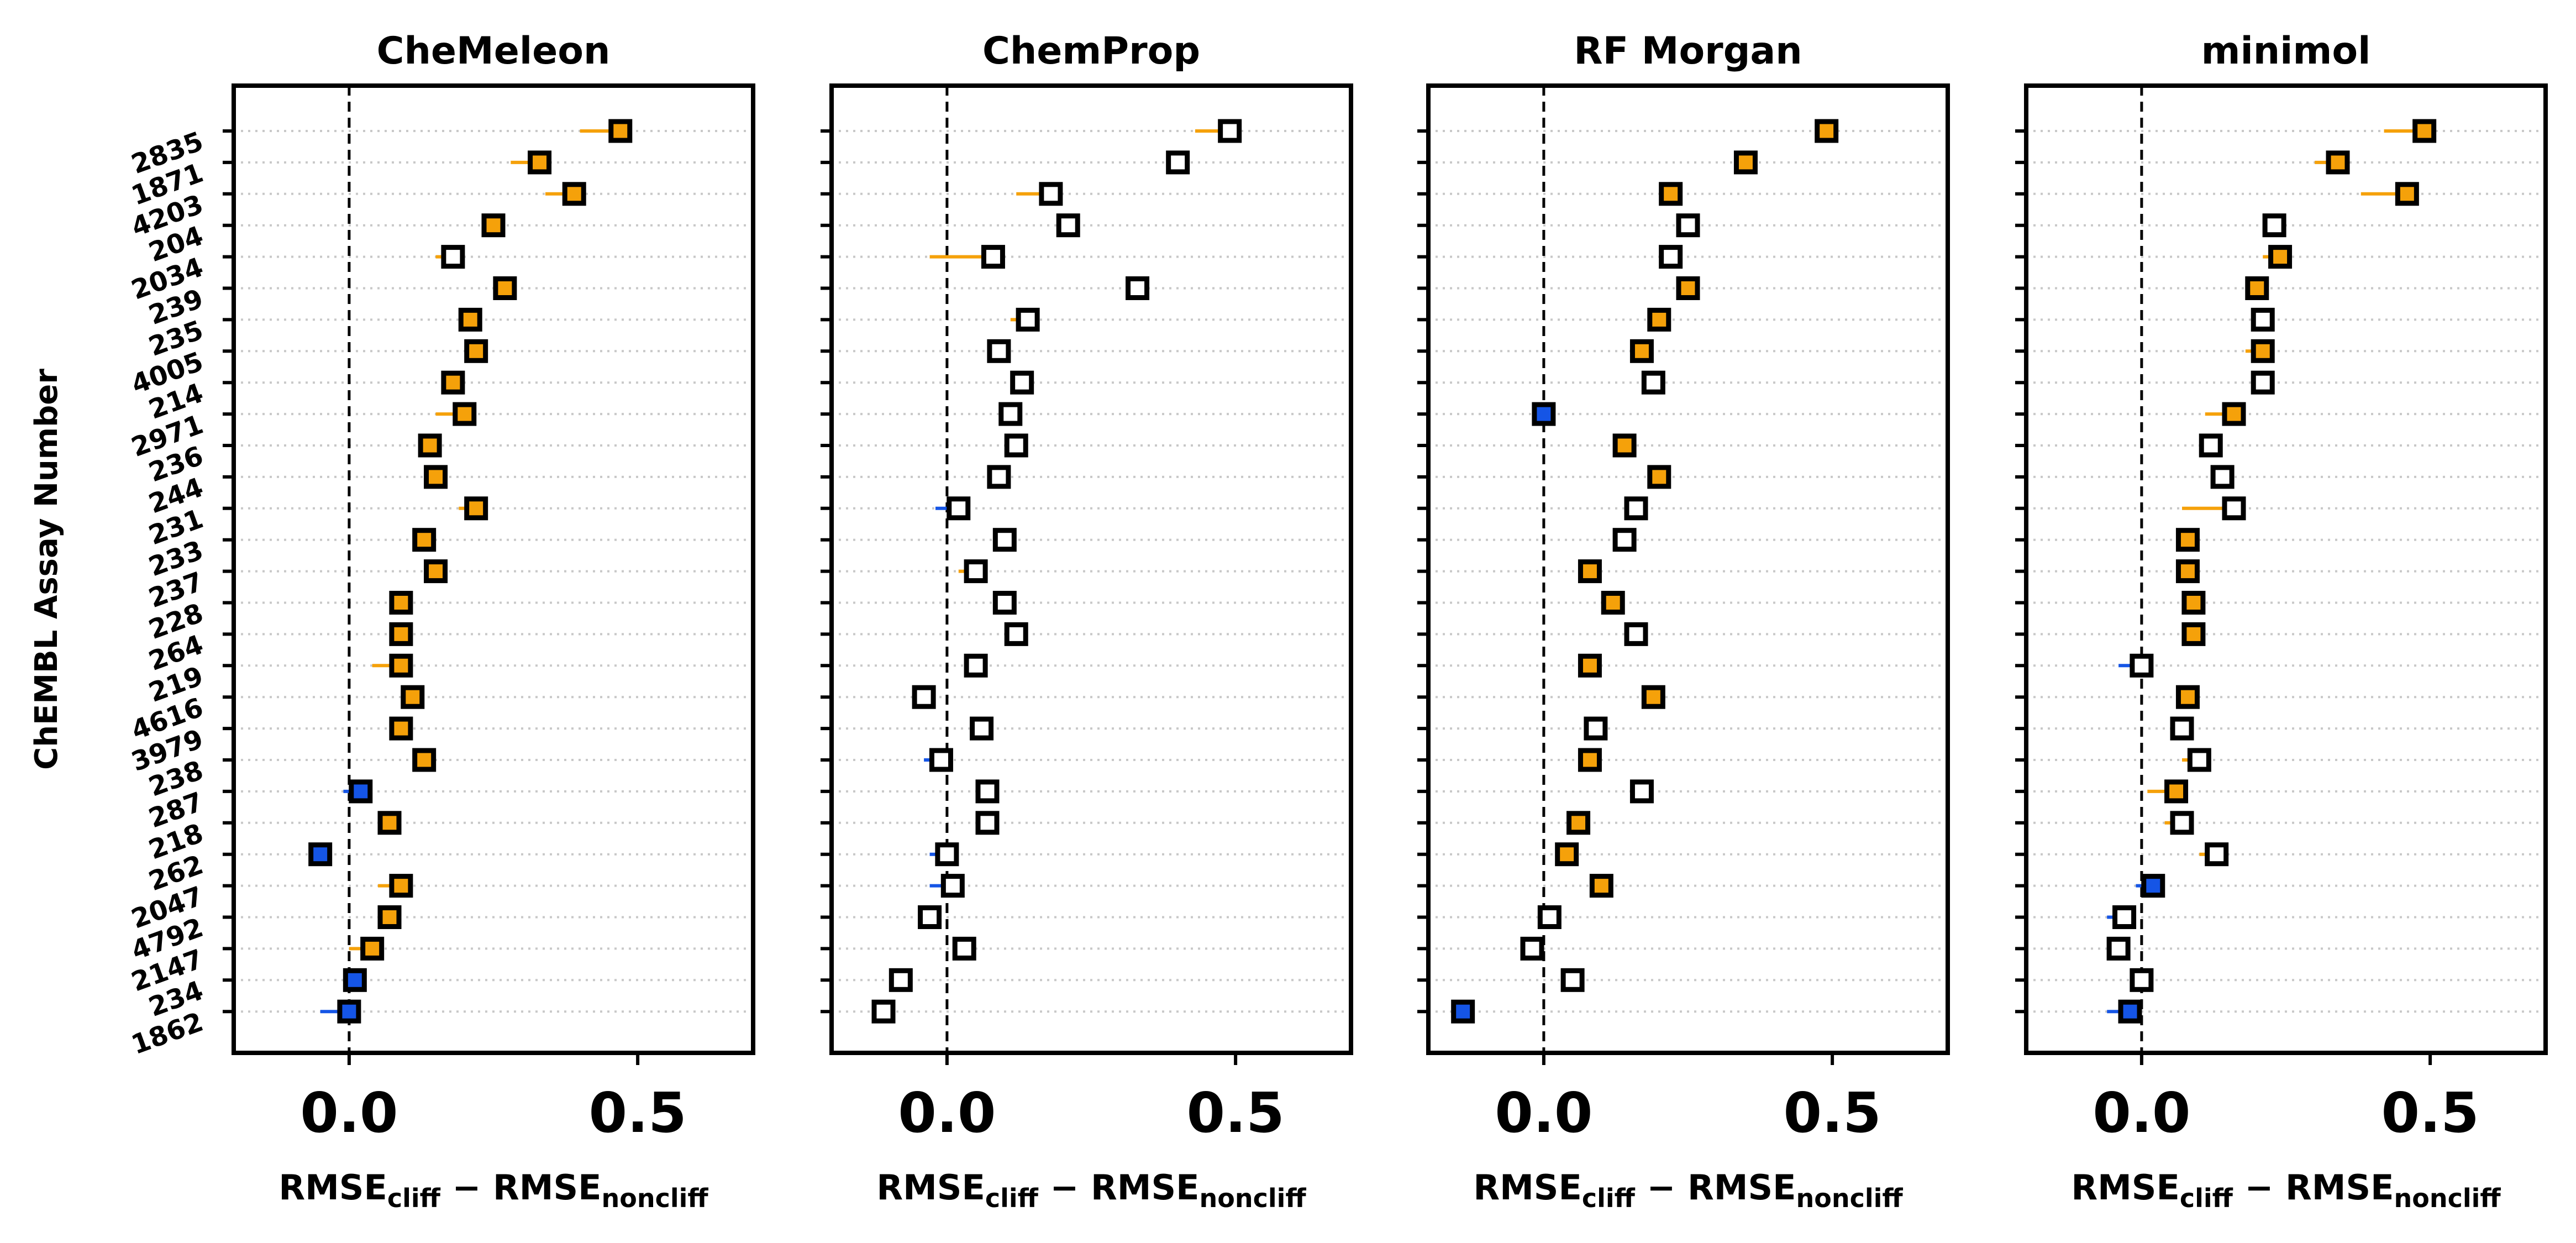  I want to click on panel-title: ChemProp, so click(1091, 51).